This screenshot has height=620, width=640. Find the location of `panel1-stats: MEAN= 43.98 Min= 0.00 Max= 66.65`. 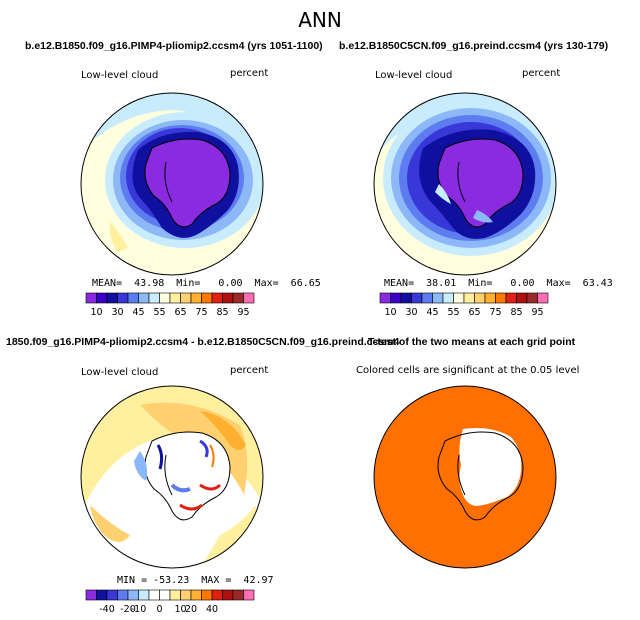

panel1-stats: MEAN= 43.98 Min= 0.00 Max= 66.65 is located at coordinates (206, 283).